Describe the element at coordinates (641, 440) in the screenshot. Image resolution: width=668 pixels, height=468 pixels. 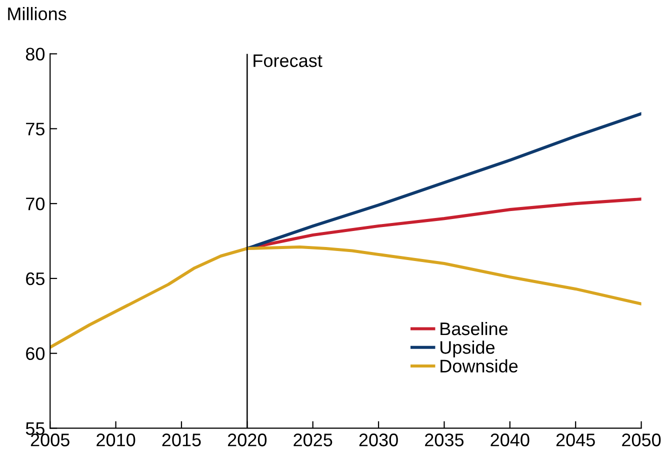
I see `x-tick-label: 2050` at that location.